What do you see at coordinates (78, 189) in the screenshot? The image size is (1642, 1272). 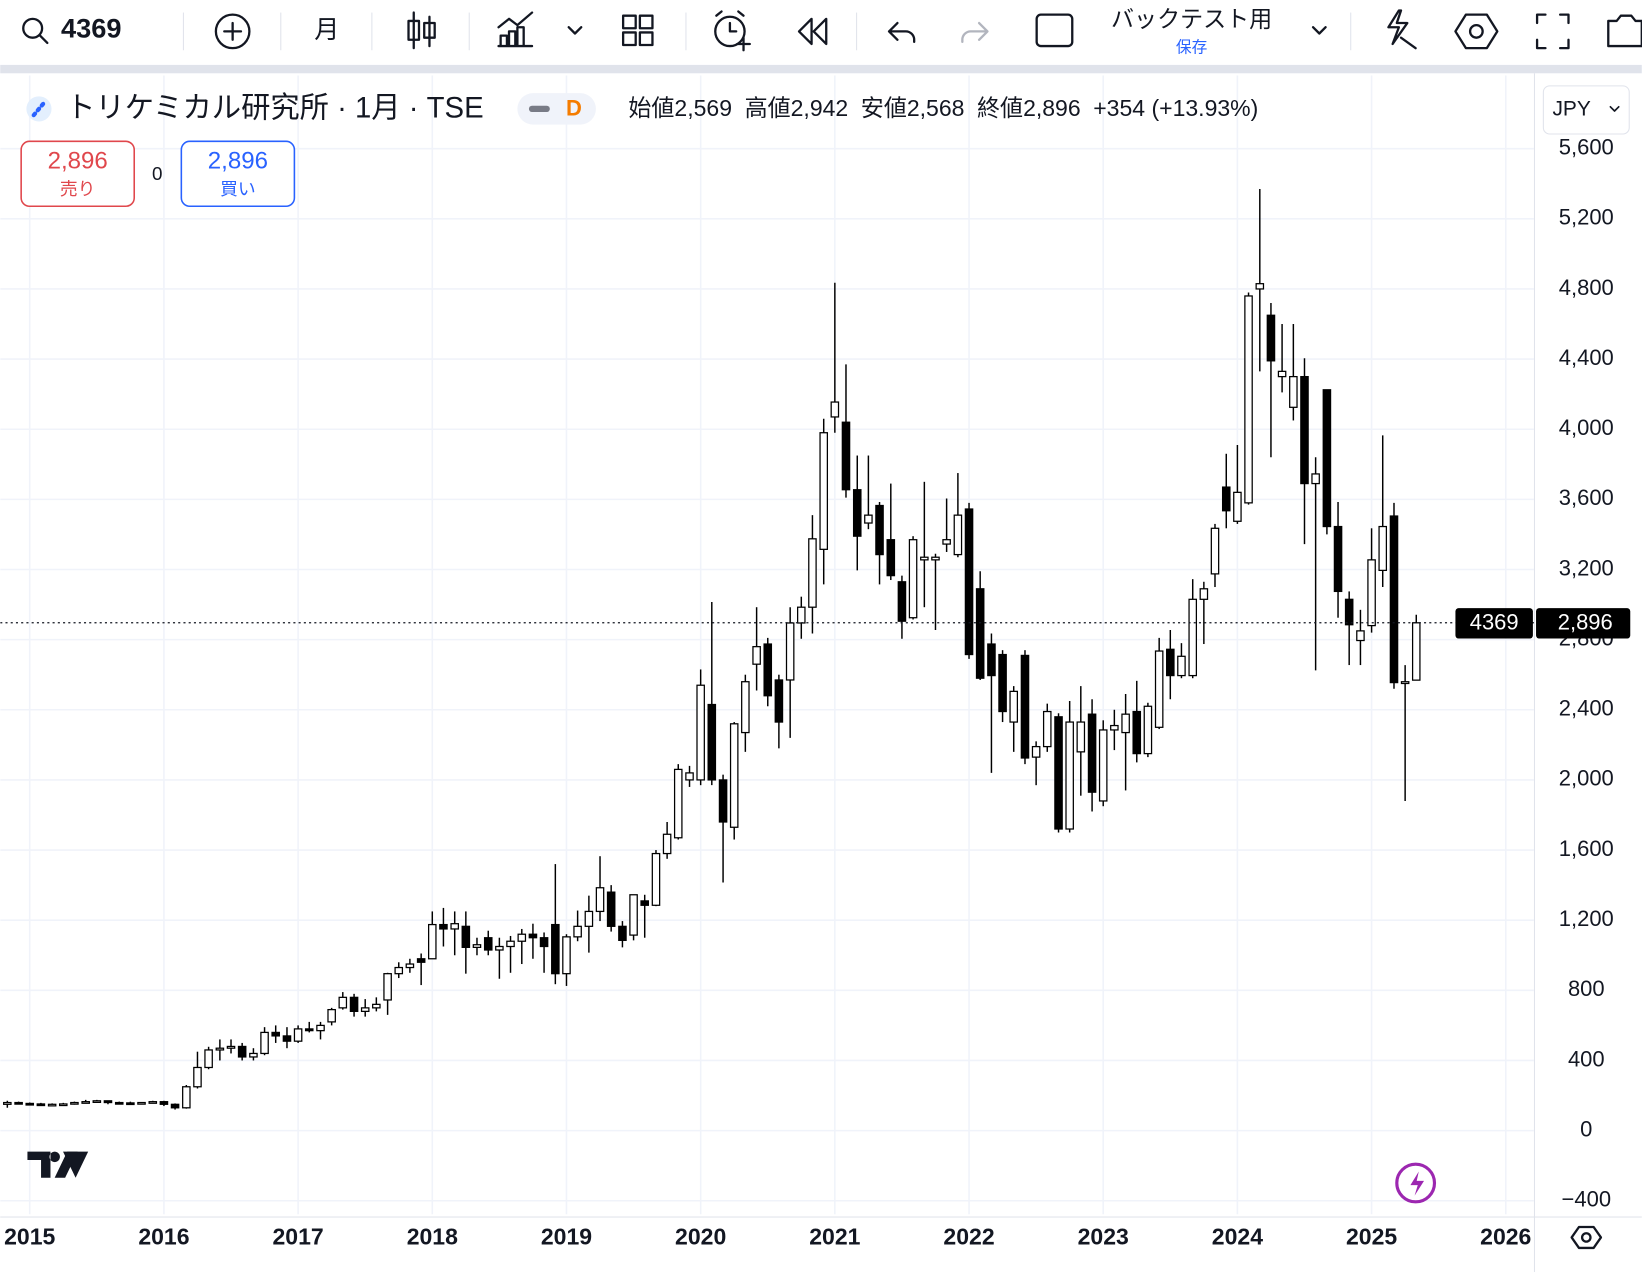 I see `sell-label: 売り` at bounding box center [78, 189].